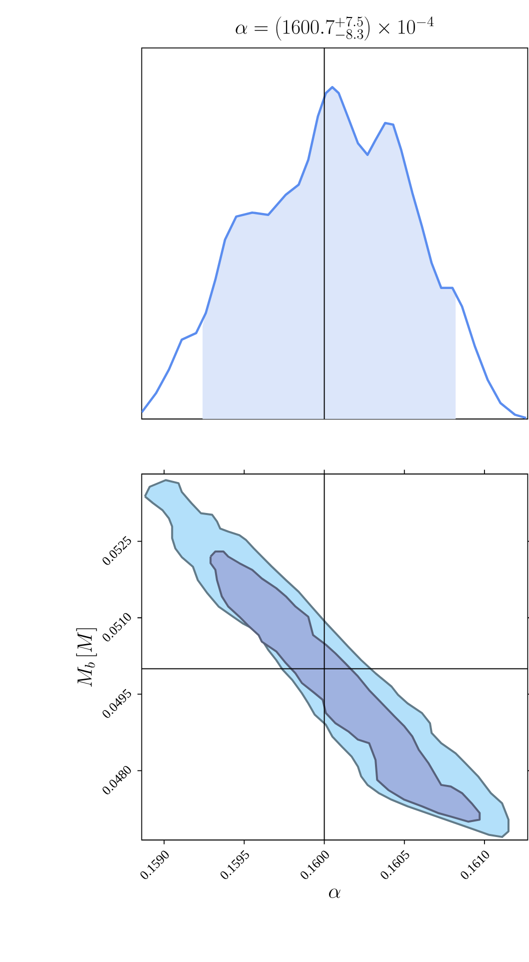  I want to click on chart-title: $\alpha = \left(1600.7^{+7.5}_{-8.3}\right) \times 10^{-4}$, so click(335, 28).